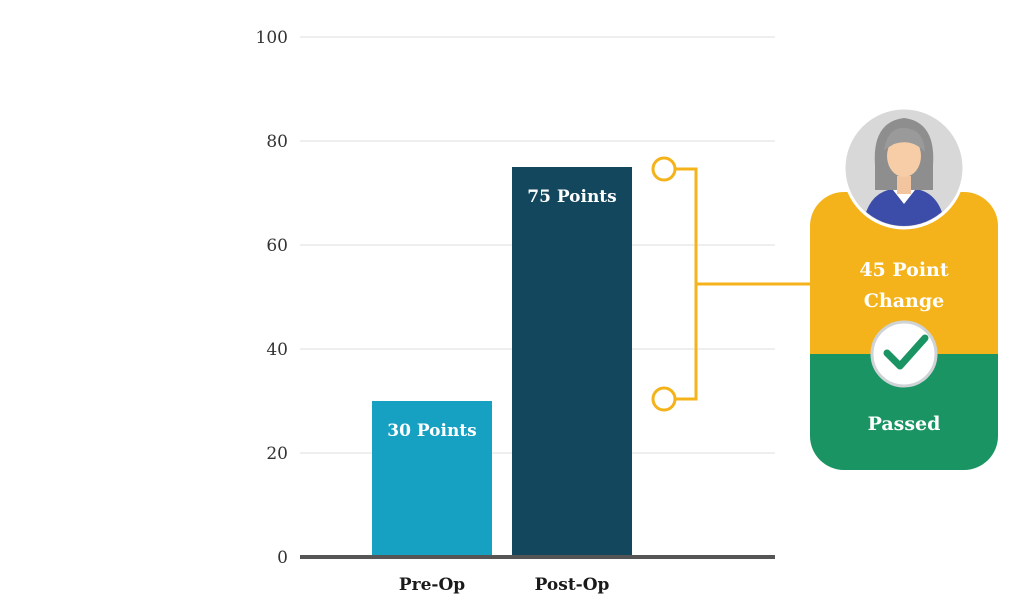  What do you see at coordinates (282, 558) in the screenshot?
I see `y-tick-label: 0` at bounding box center [282, 558].